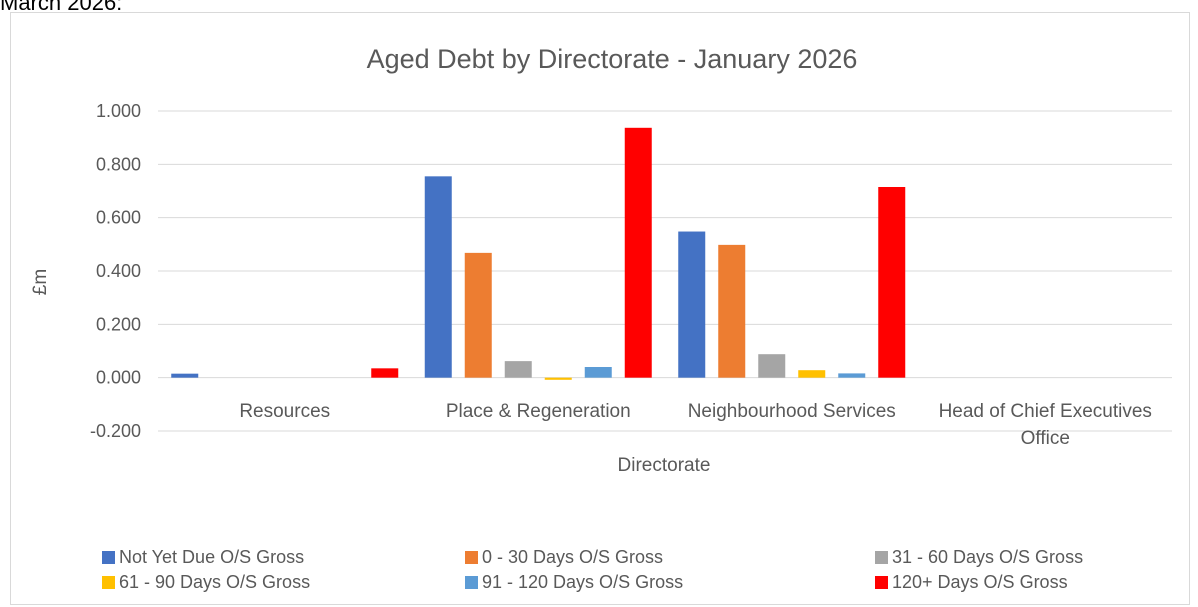 This screenshot has height=607, width=1198. What do you see at coordinates (980, 582) in the screenshot?
I see `legend-label: 120+ Days O/S Gross` at bounding box center [980, 582].